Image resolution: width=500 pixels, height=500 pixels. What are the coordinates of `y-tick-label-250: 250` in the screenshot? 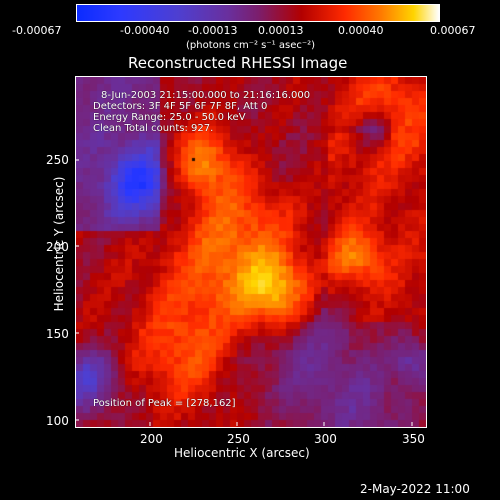 It's located at (57, 160).